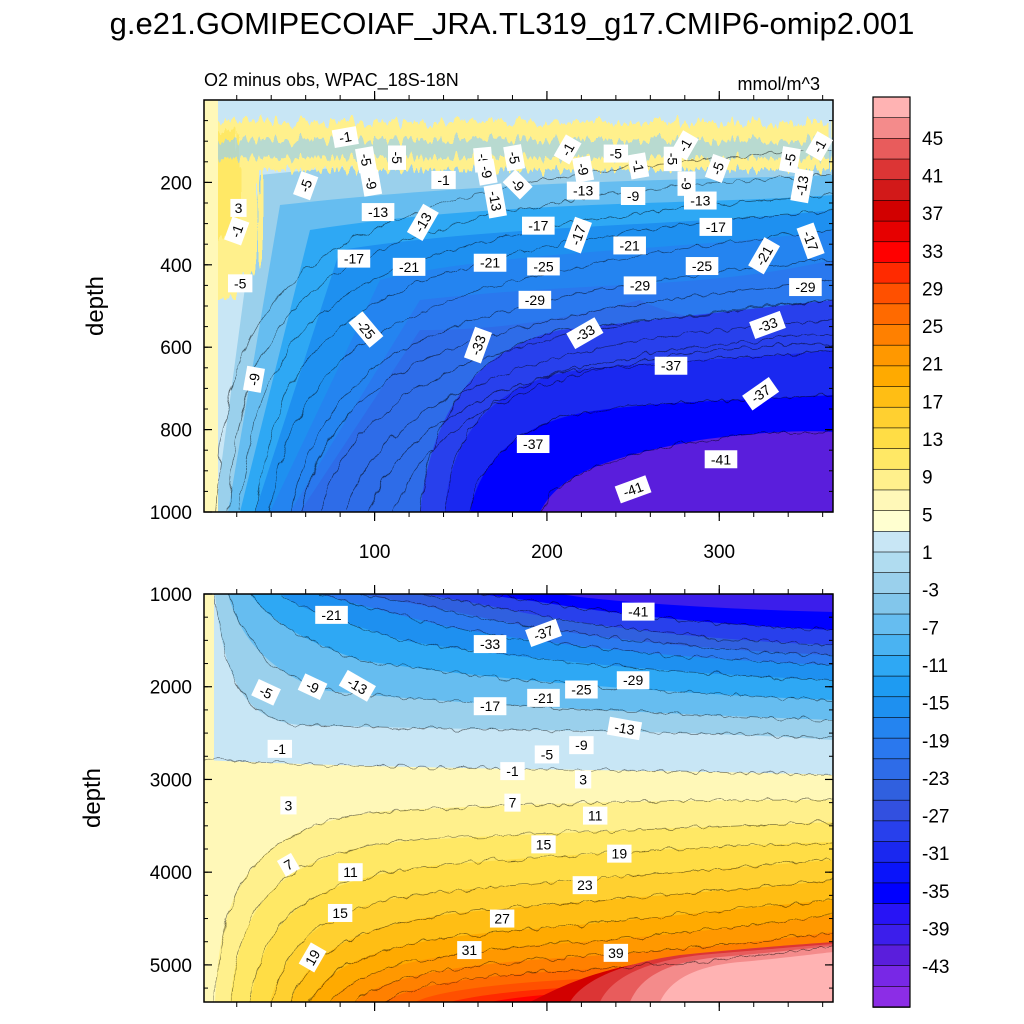 This screenshot has width=1024, height=1024. I want to click on lower-contour-label: -37, so click(543, 632).